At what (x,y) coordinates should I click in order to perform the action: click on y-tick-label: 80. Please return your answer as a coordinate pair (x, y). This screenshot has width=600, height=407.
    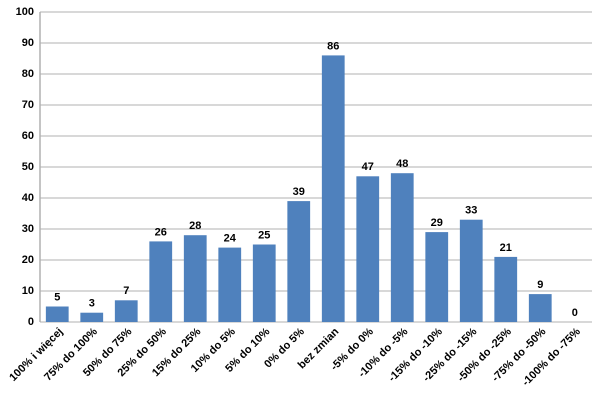
    Looking at the image, I should click on (28, 74).